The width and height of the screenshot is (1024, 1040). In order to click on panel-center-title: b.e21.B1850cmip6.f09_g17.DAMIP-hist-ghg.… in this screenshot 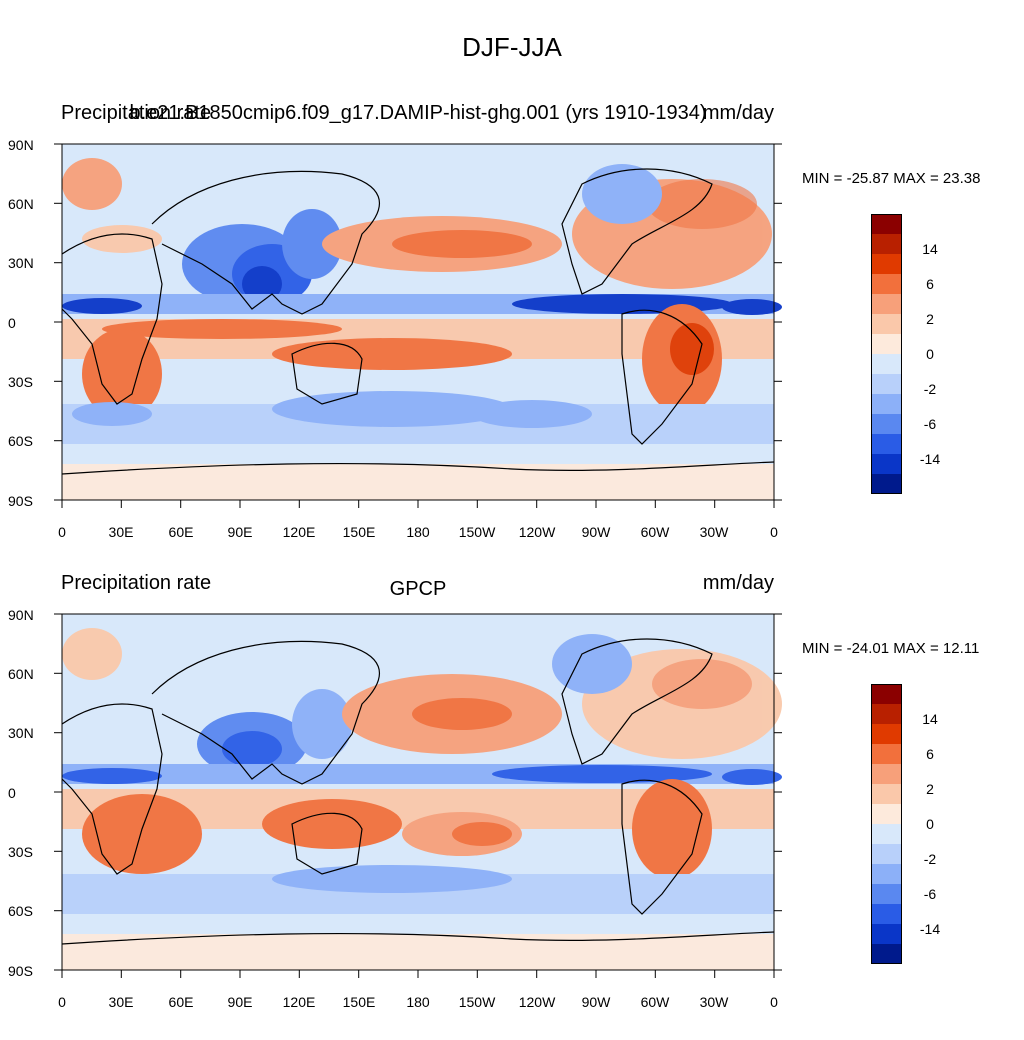, I will do `click(418, 113)`.